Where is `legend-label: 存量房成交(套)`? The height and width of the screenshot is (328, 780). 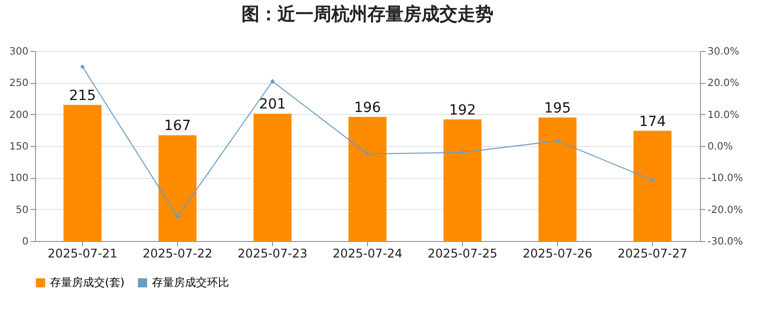
legend-label: 存量房成交(套) is located at coordinates (87, 282).